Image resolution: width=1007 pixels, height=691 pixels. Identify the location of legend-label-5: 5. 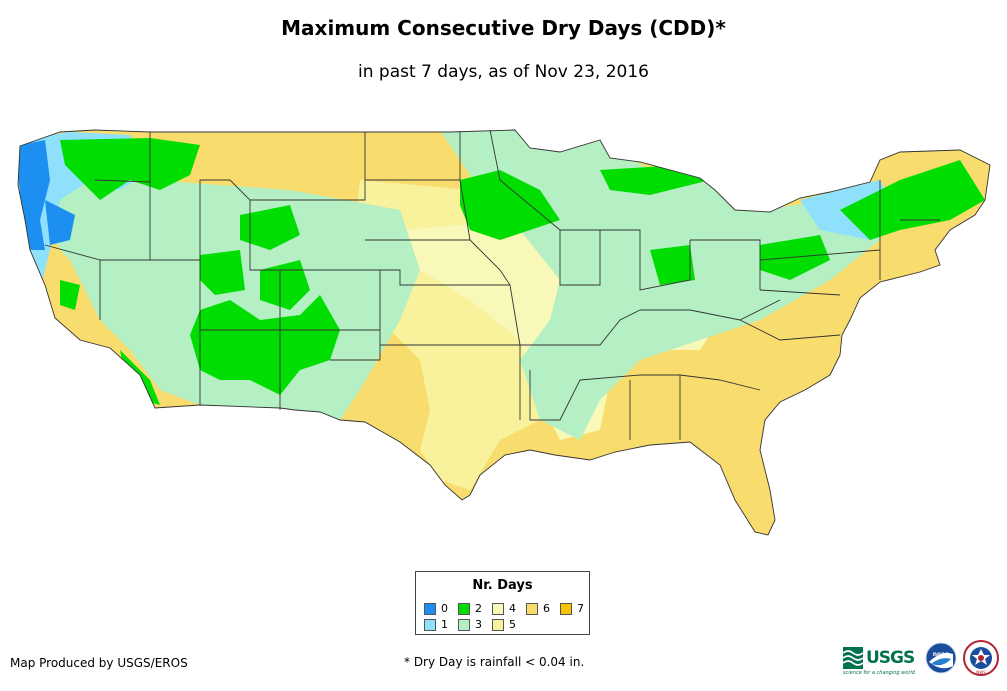
(512, 624).